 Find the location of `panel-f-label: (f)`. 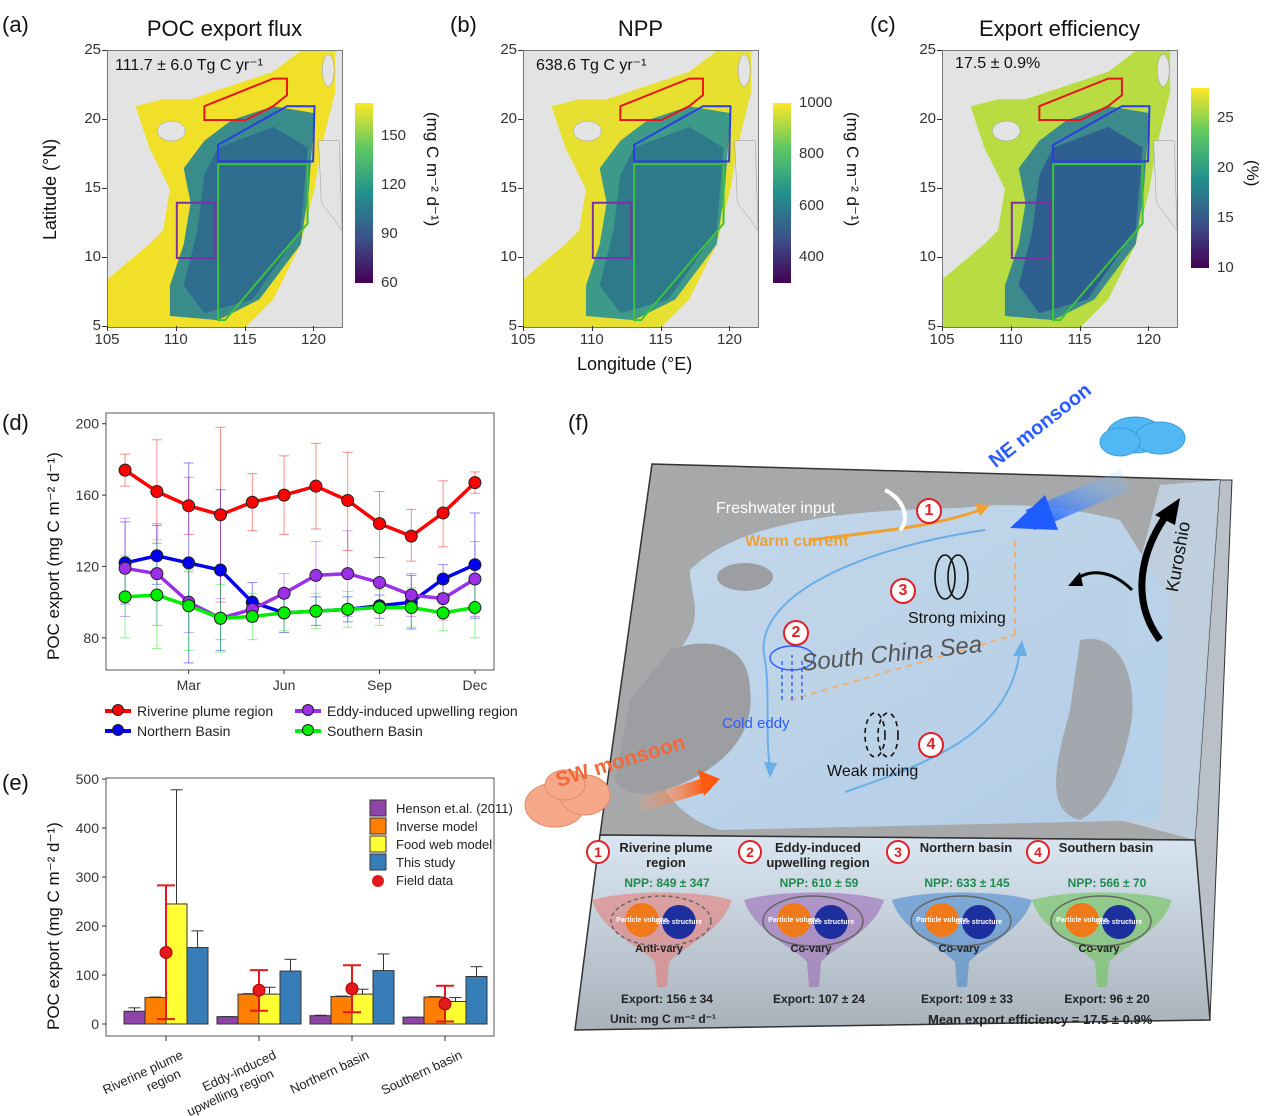

panel-f-label: (f) is located at coordinates (578, 422).